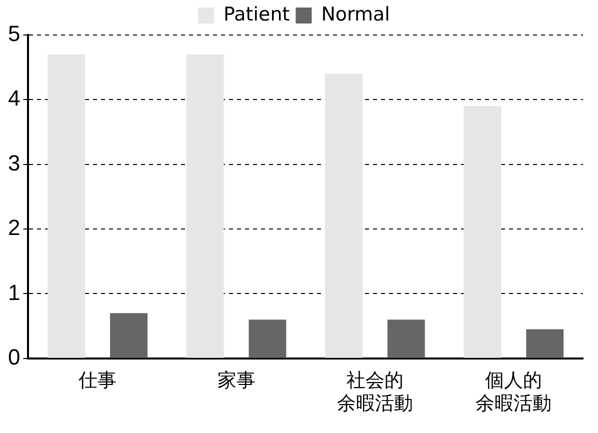 The width and height of the screenshot is (598, 433). I want to click on legend-label: Normal, so click(355, 14).